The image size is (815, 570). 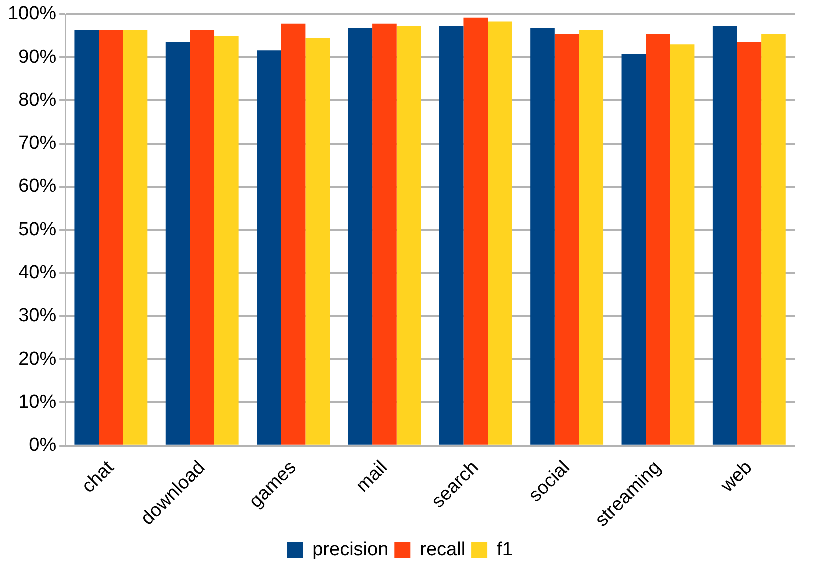 I want to click on y-tick-label: 100%, so click(x=32, y=14).